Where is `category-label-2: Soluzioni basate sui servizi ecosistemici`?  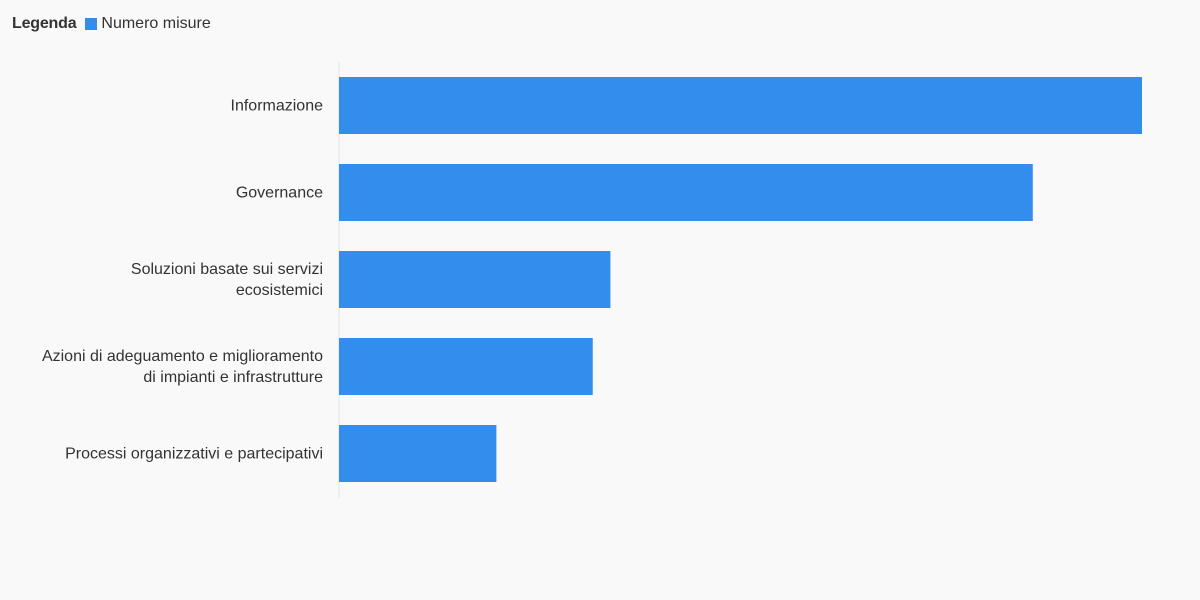 category-label-2: Soluzioni basate sui servizi ecosistemici is located at coordinates (227, 280).